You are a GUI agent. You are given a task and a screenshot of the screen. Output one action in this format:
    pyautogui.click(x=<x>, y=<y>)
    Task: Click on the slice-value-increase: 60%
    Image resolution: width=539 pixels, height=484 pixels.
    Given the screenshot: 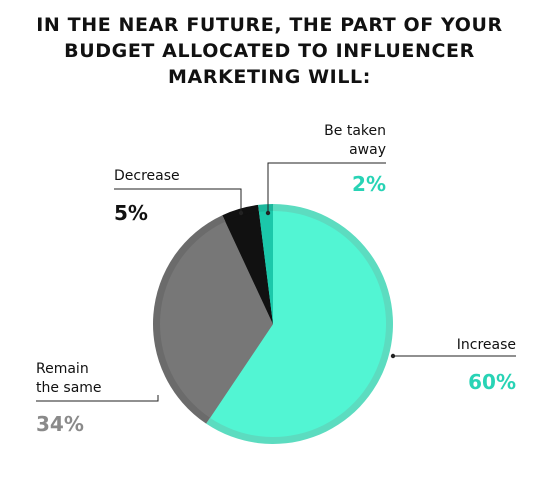 What is the action you would take?
    pyautogui.click(x=492, y=382)
    